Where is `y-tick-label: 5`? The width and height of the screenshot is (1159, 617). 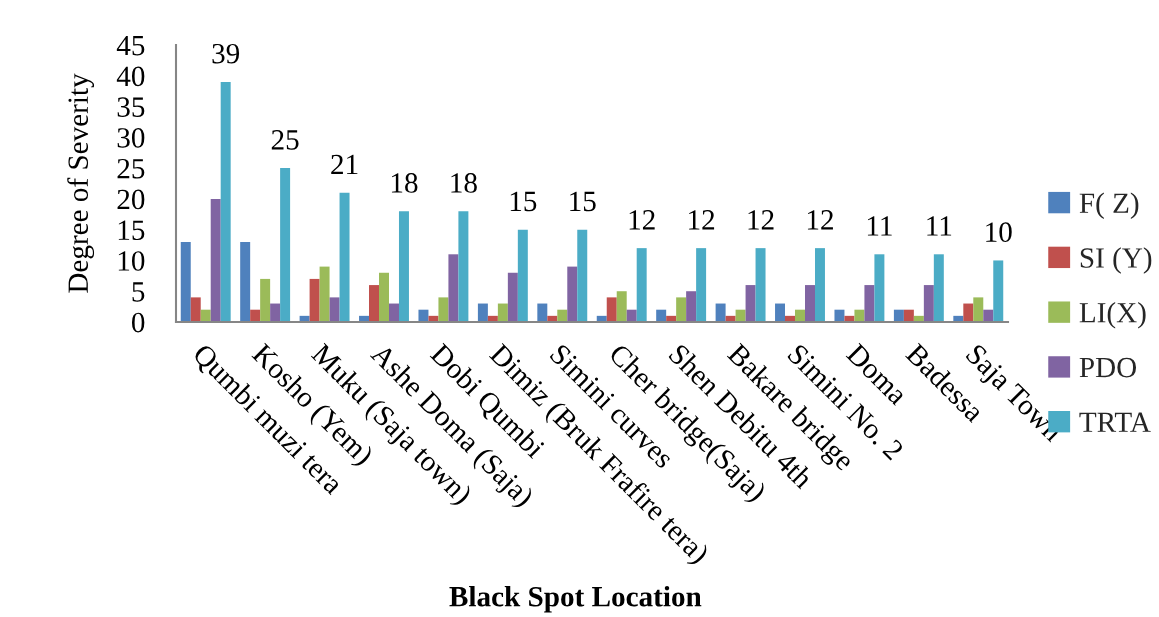
y-tick-label: 5 is located at coordinates (138, 292).